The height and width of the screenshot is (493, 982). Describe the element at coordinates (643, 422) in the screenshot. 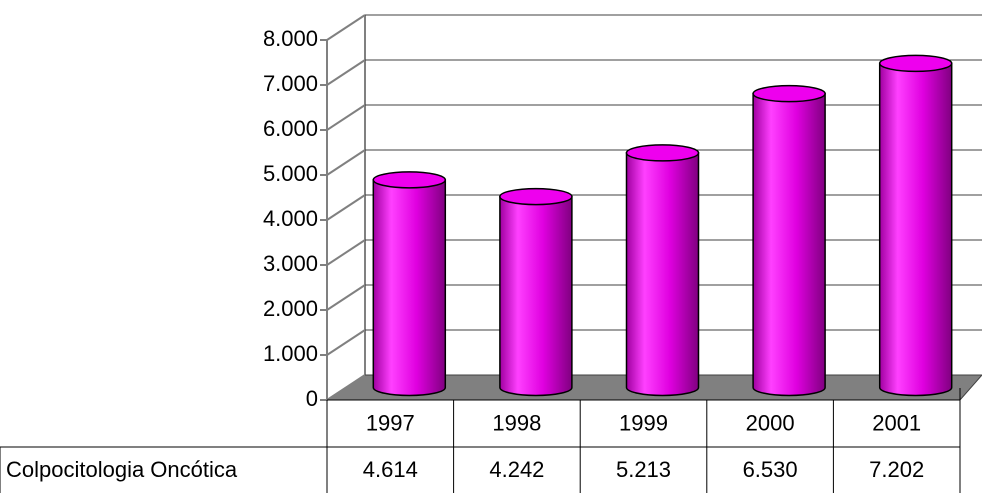

I see `x-tick-label: 1999` at that location.